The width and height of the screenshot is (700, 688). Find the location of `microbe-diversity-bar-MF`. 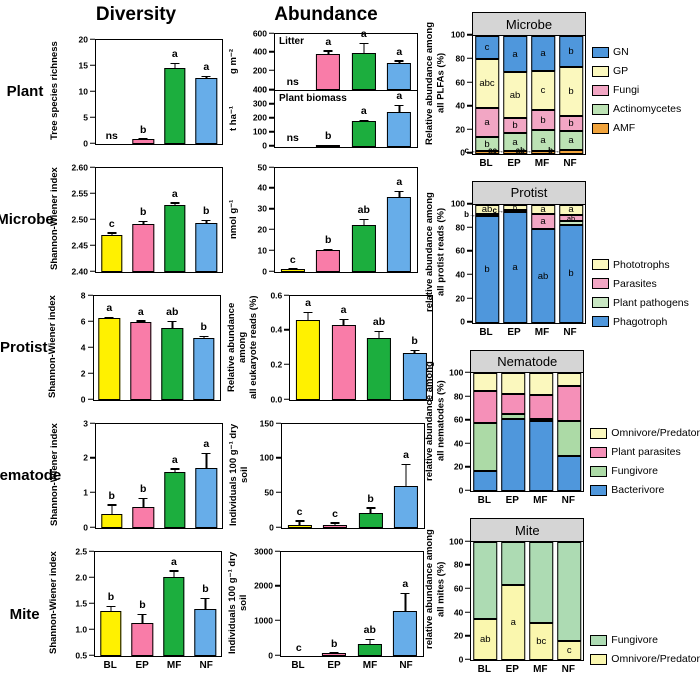

microbe-diversity-bar-MF is located at coordinates (175, 238).